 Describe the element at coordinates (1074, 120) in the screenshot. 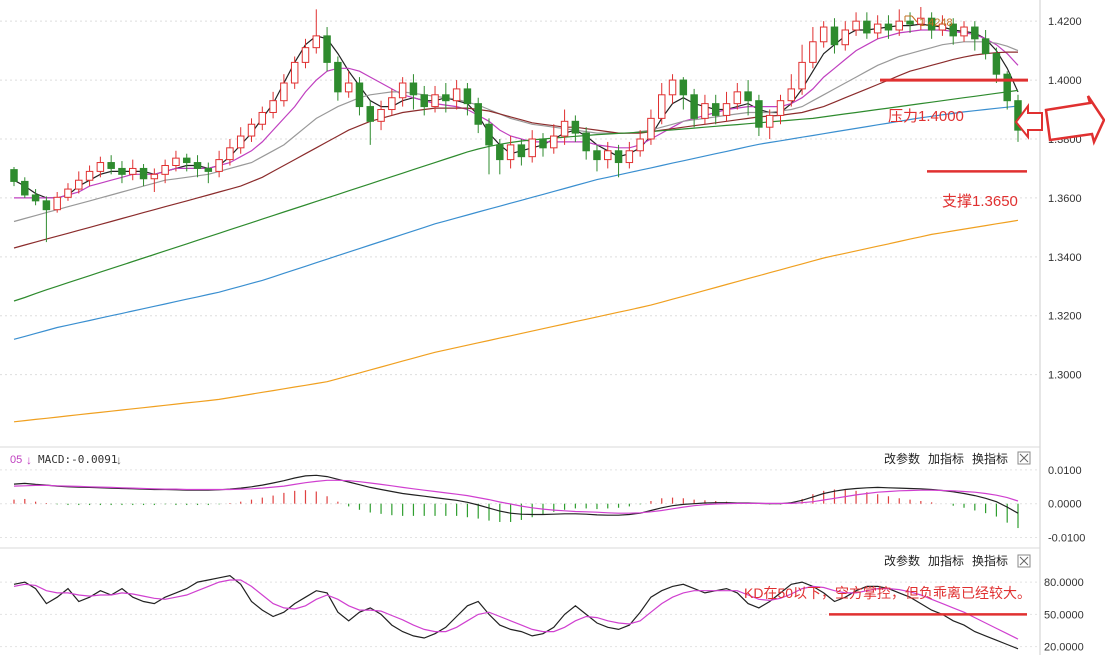

I see `large-arrow-icon` at that location.